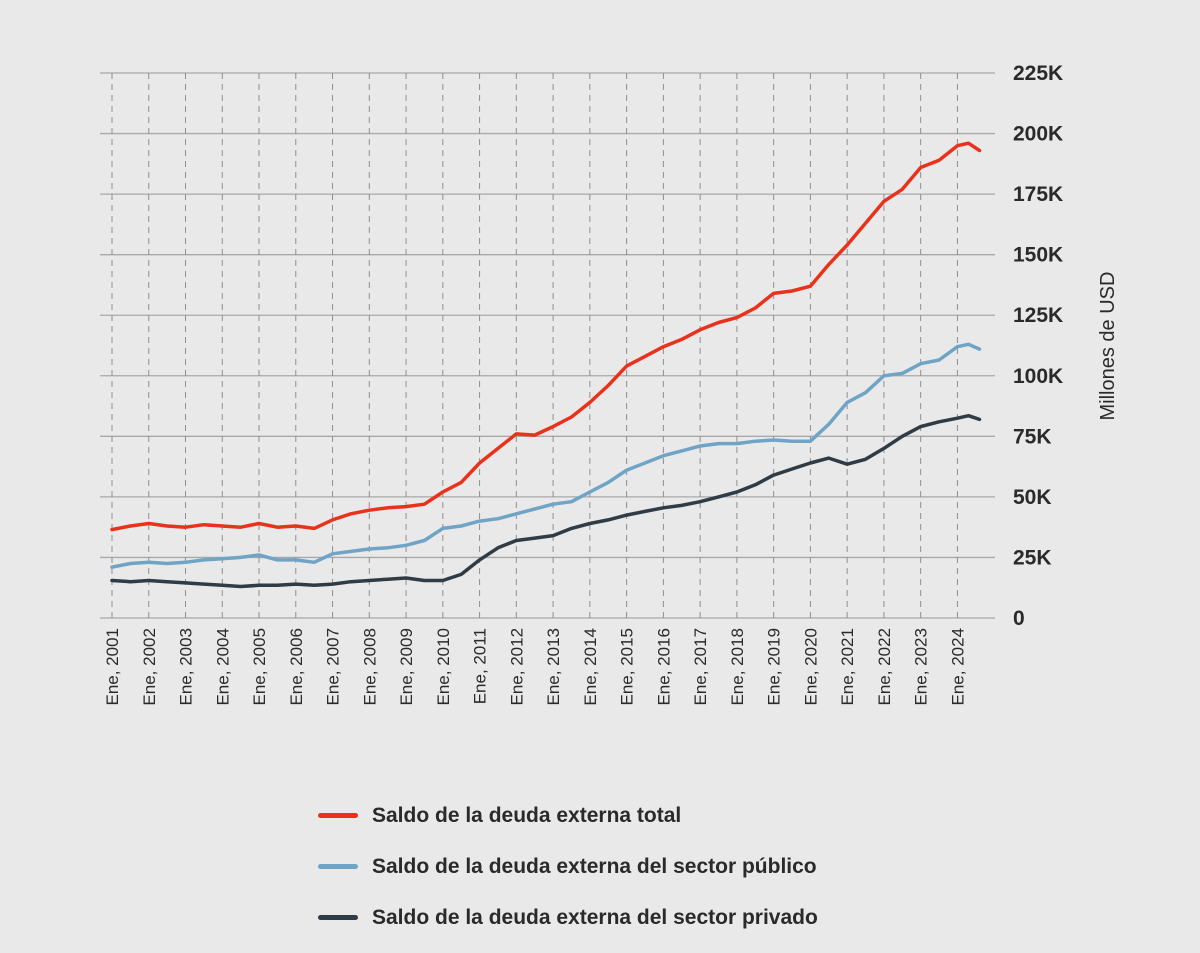 The width and height of the screenshot is (1200, 953). Describe the element at coordinates (333, 667) in the screenshot. I see `x-tick-label-6: Ene, 2007` at that location.